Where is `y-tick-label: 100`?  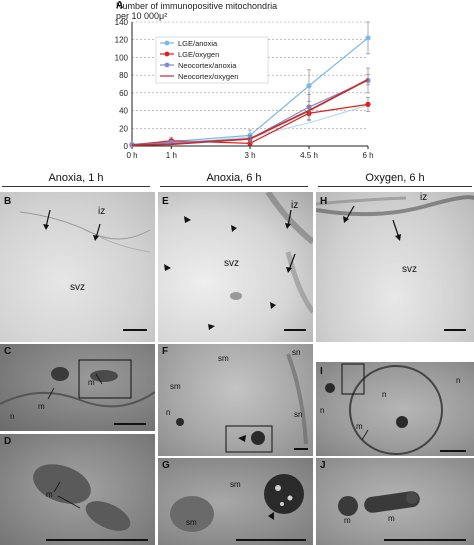 y-tick-label: 100 is located at coordinates (122, 57).